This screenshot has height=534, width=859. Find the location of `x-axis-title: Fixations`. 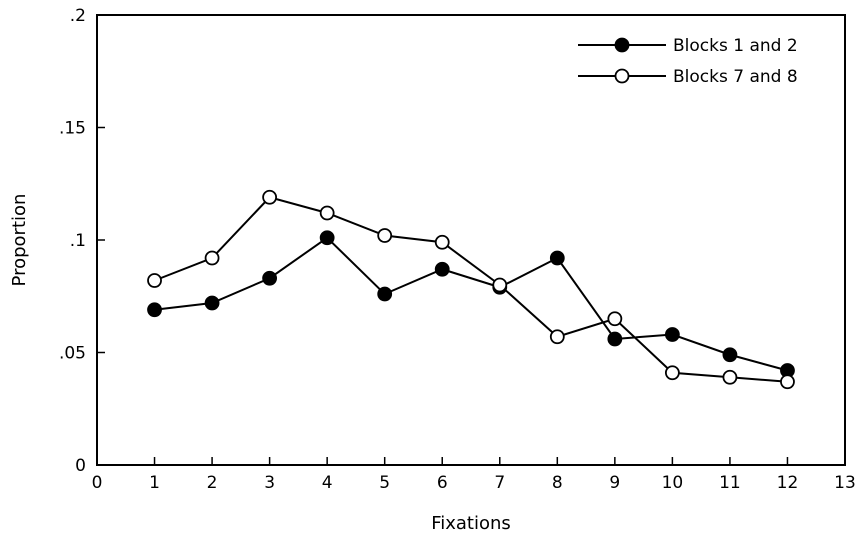

x-axis-title: Fixations is located at coordinates (471, 523).